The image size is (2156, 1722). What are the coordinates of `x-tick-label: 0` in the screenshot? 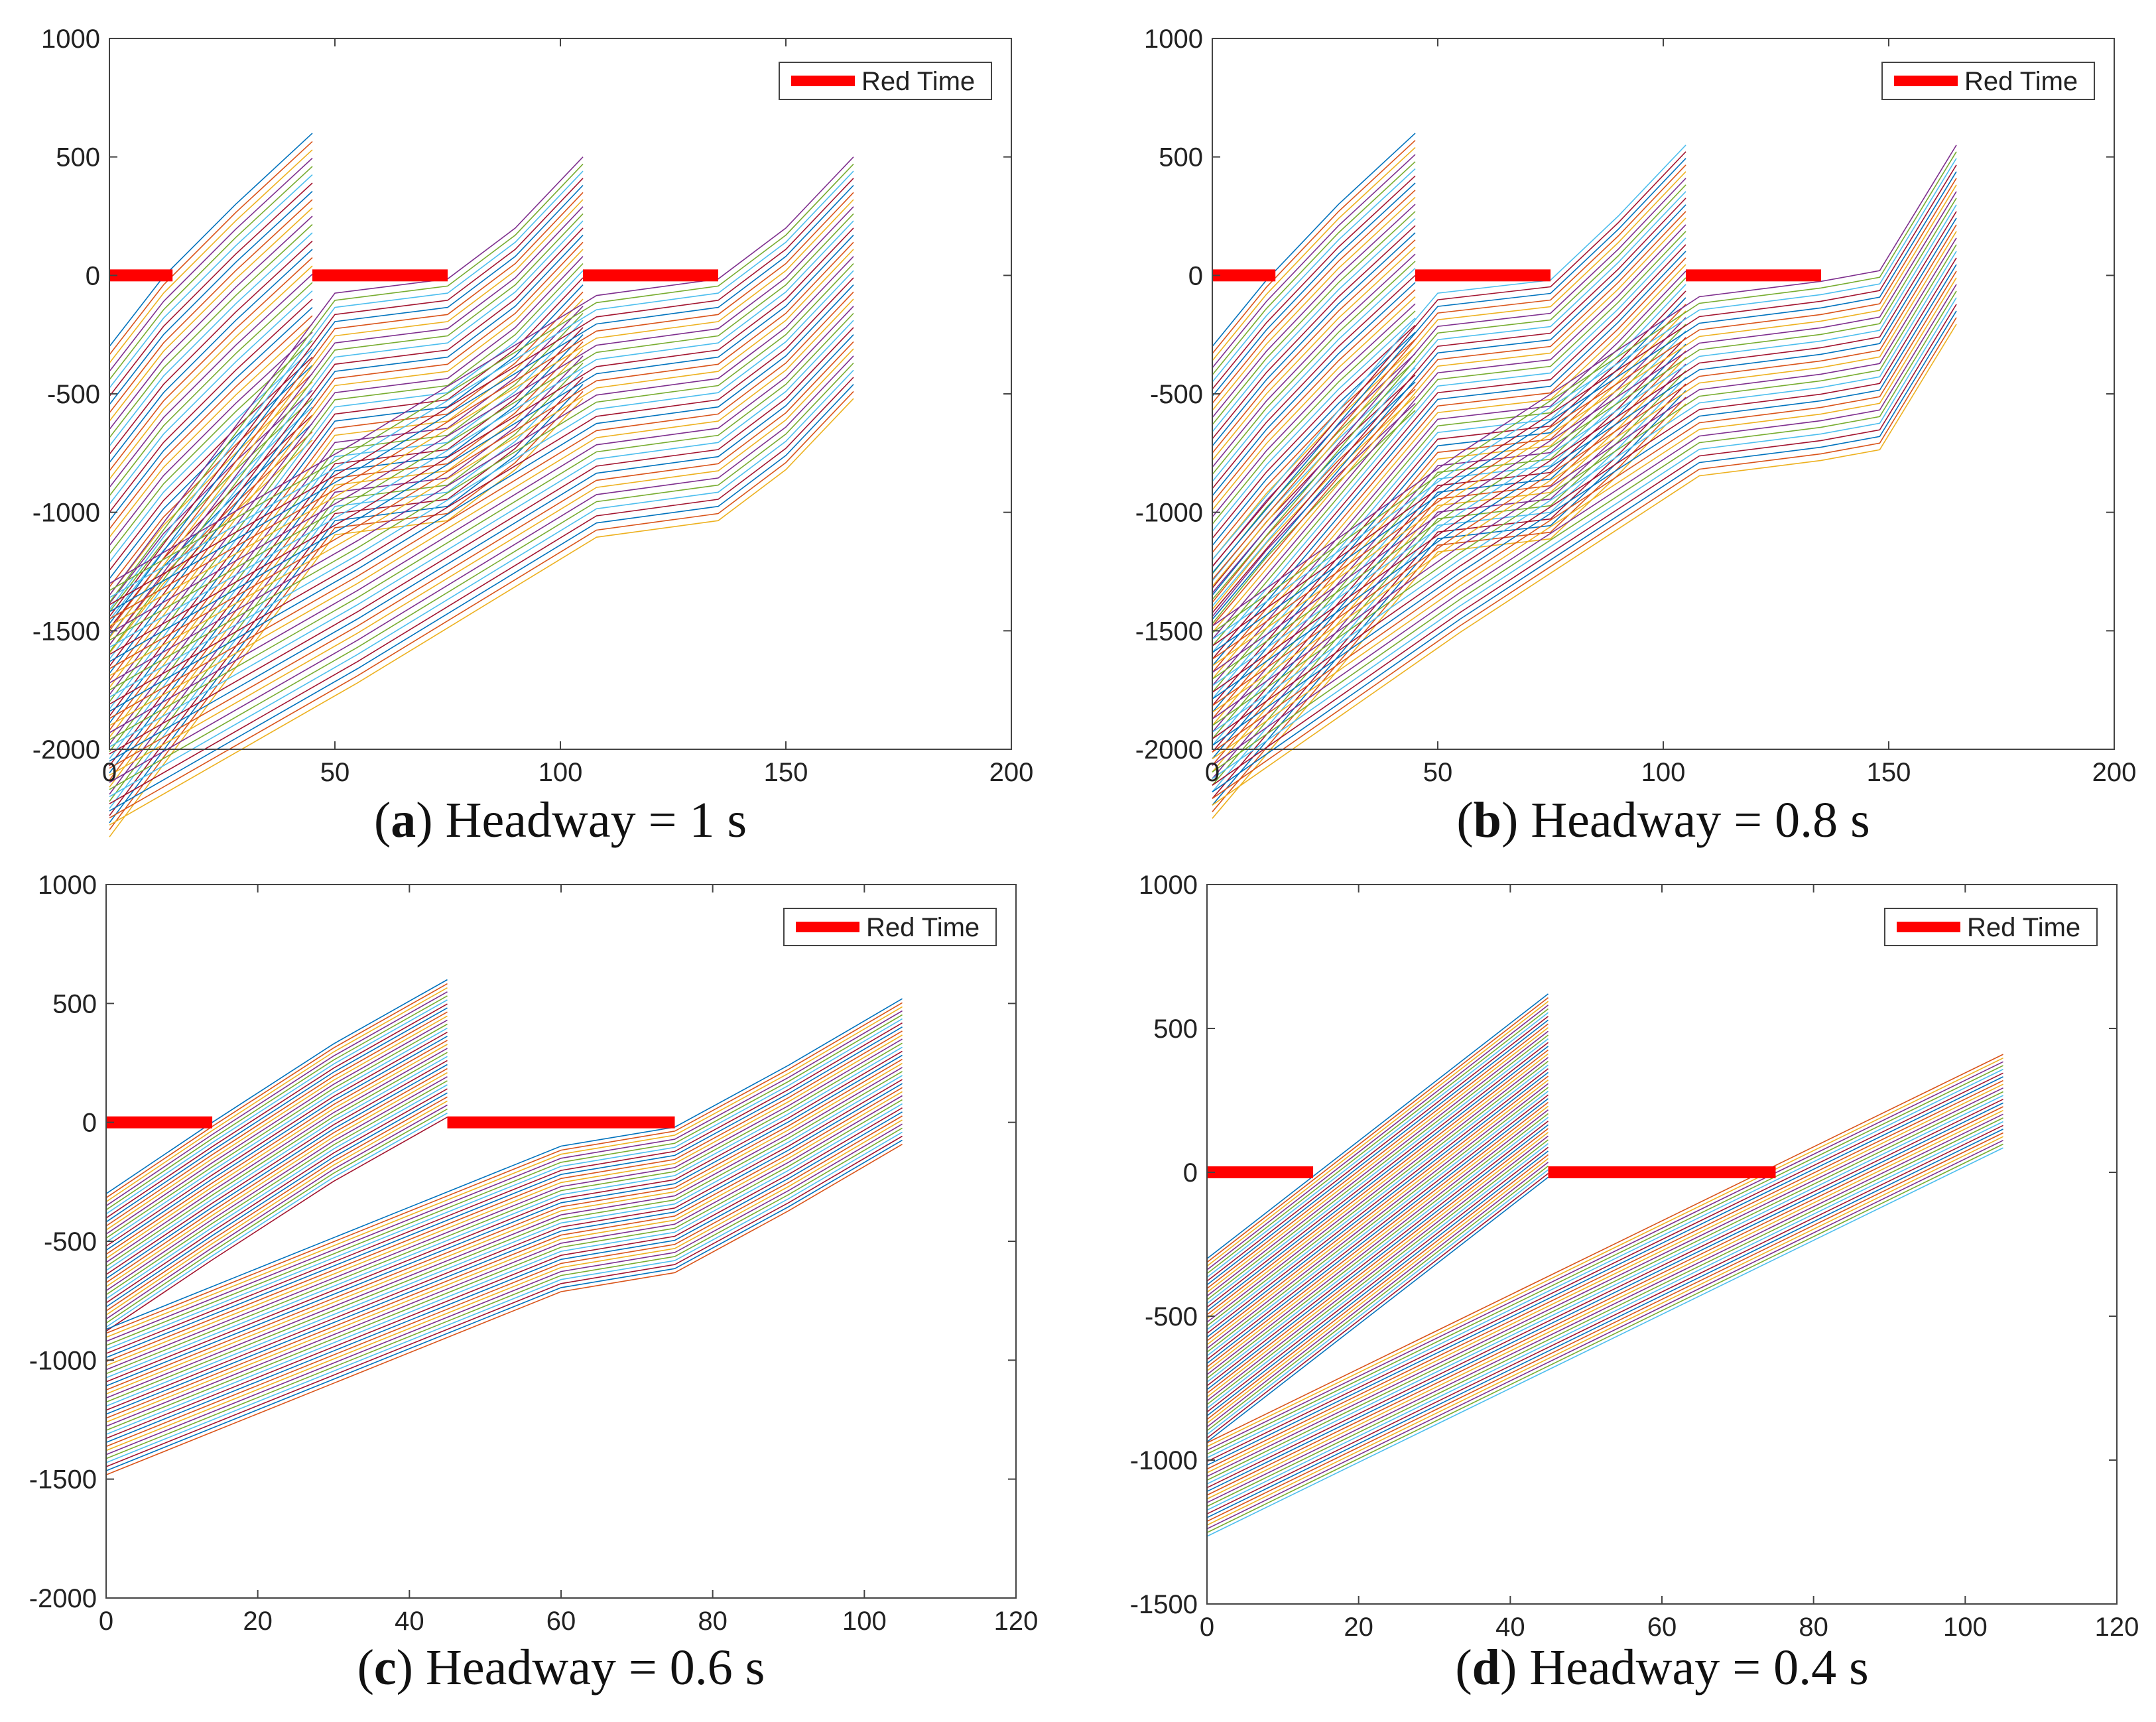 It's located at (106, 1621).